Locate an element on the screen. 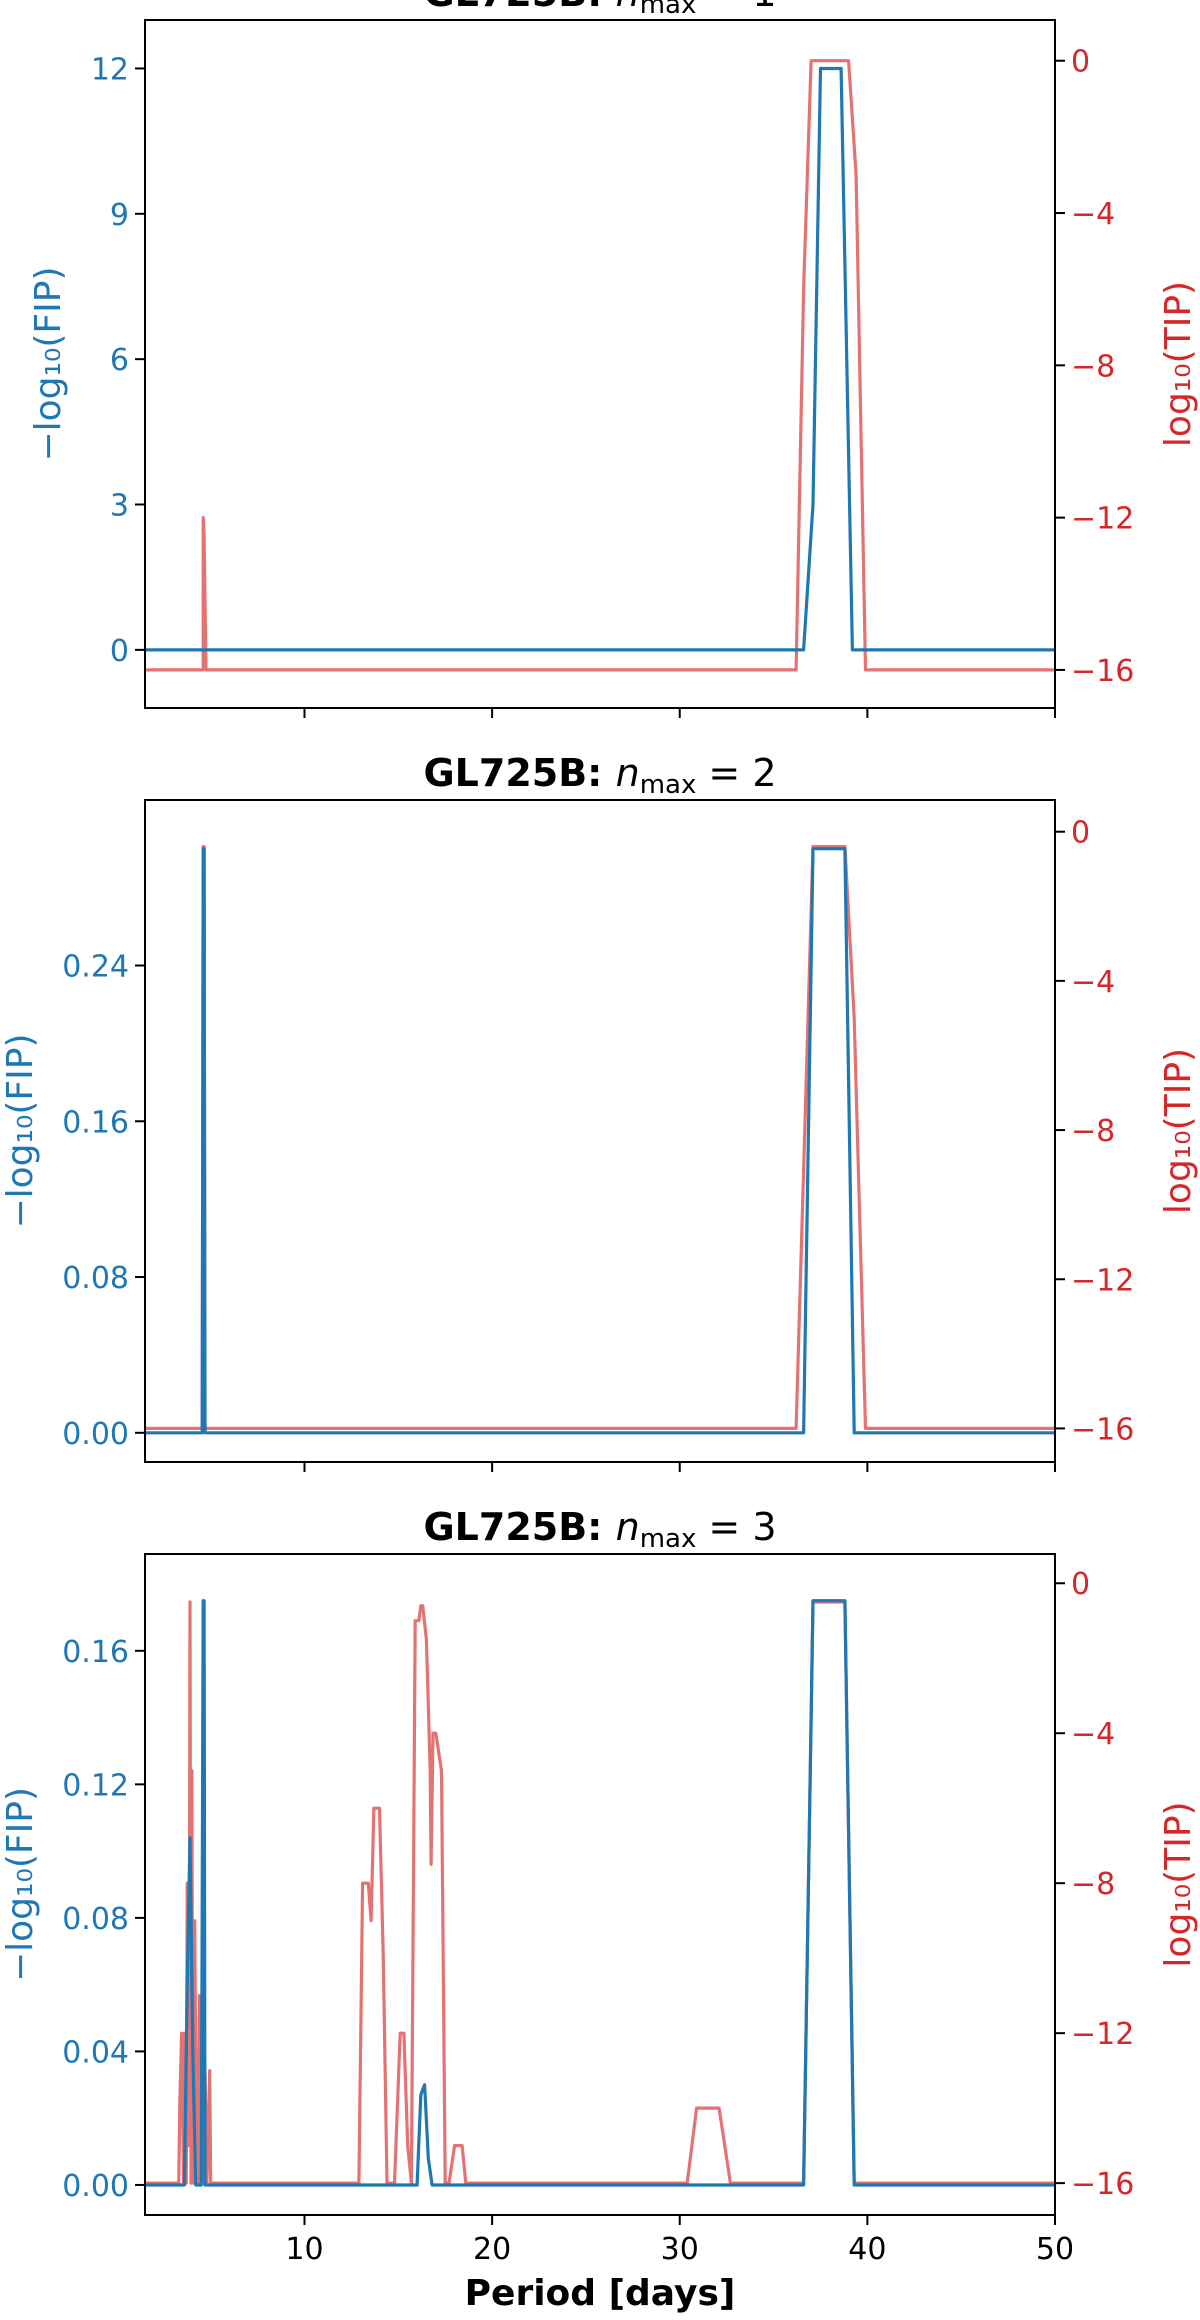 The width and height of the screenshot is (1200, 2320). panel-title: GL725B: nmax = 2 is located at coordinates (599, 775).